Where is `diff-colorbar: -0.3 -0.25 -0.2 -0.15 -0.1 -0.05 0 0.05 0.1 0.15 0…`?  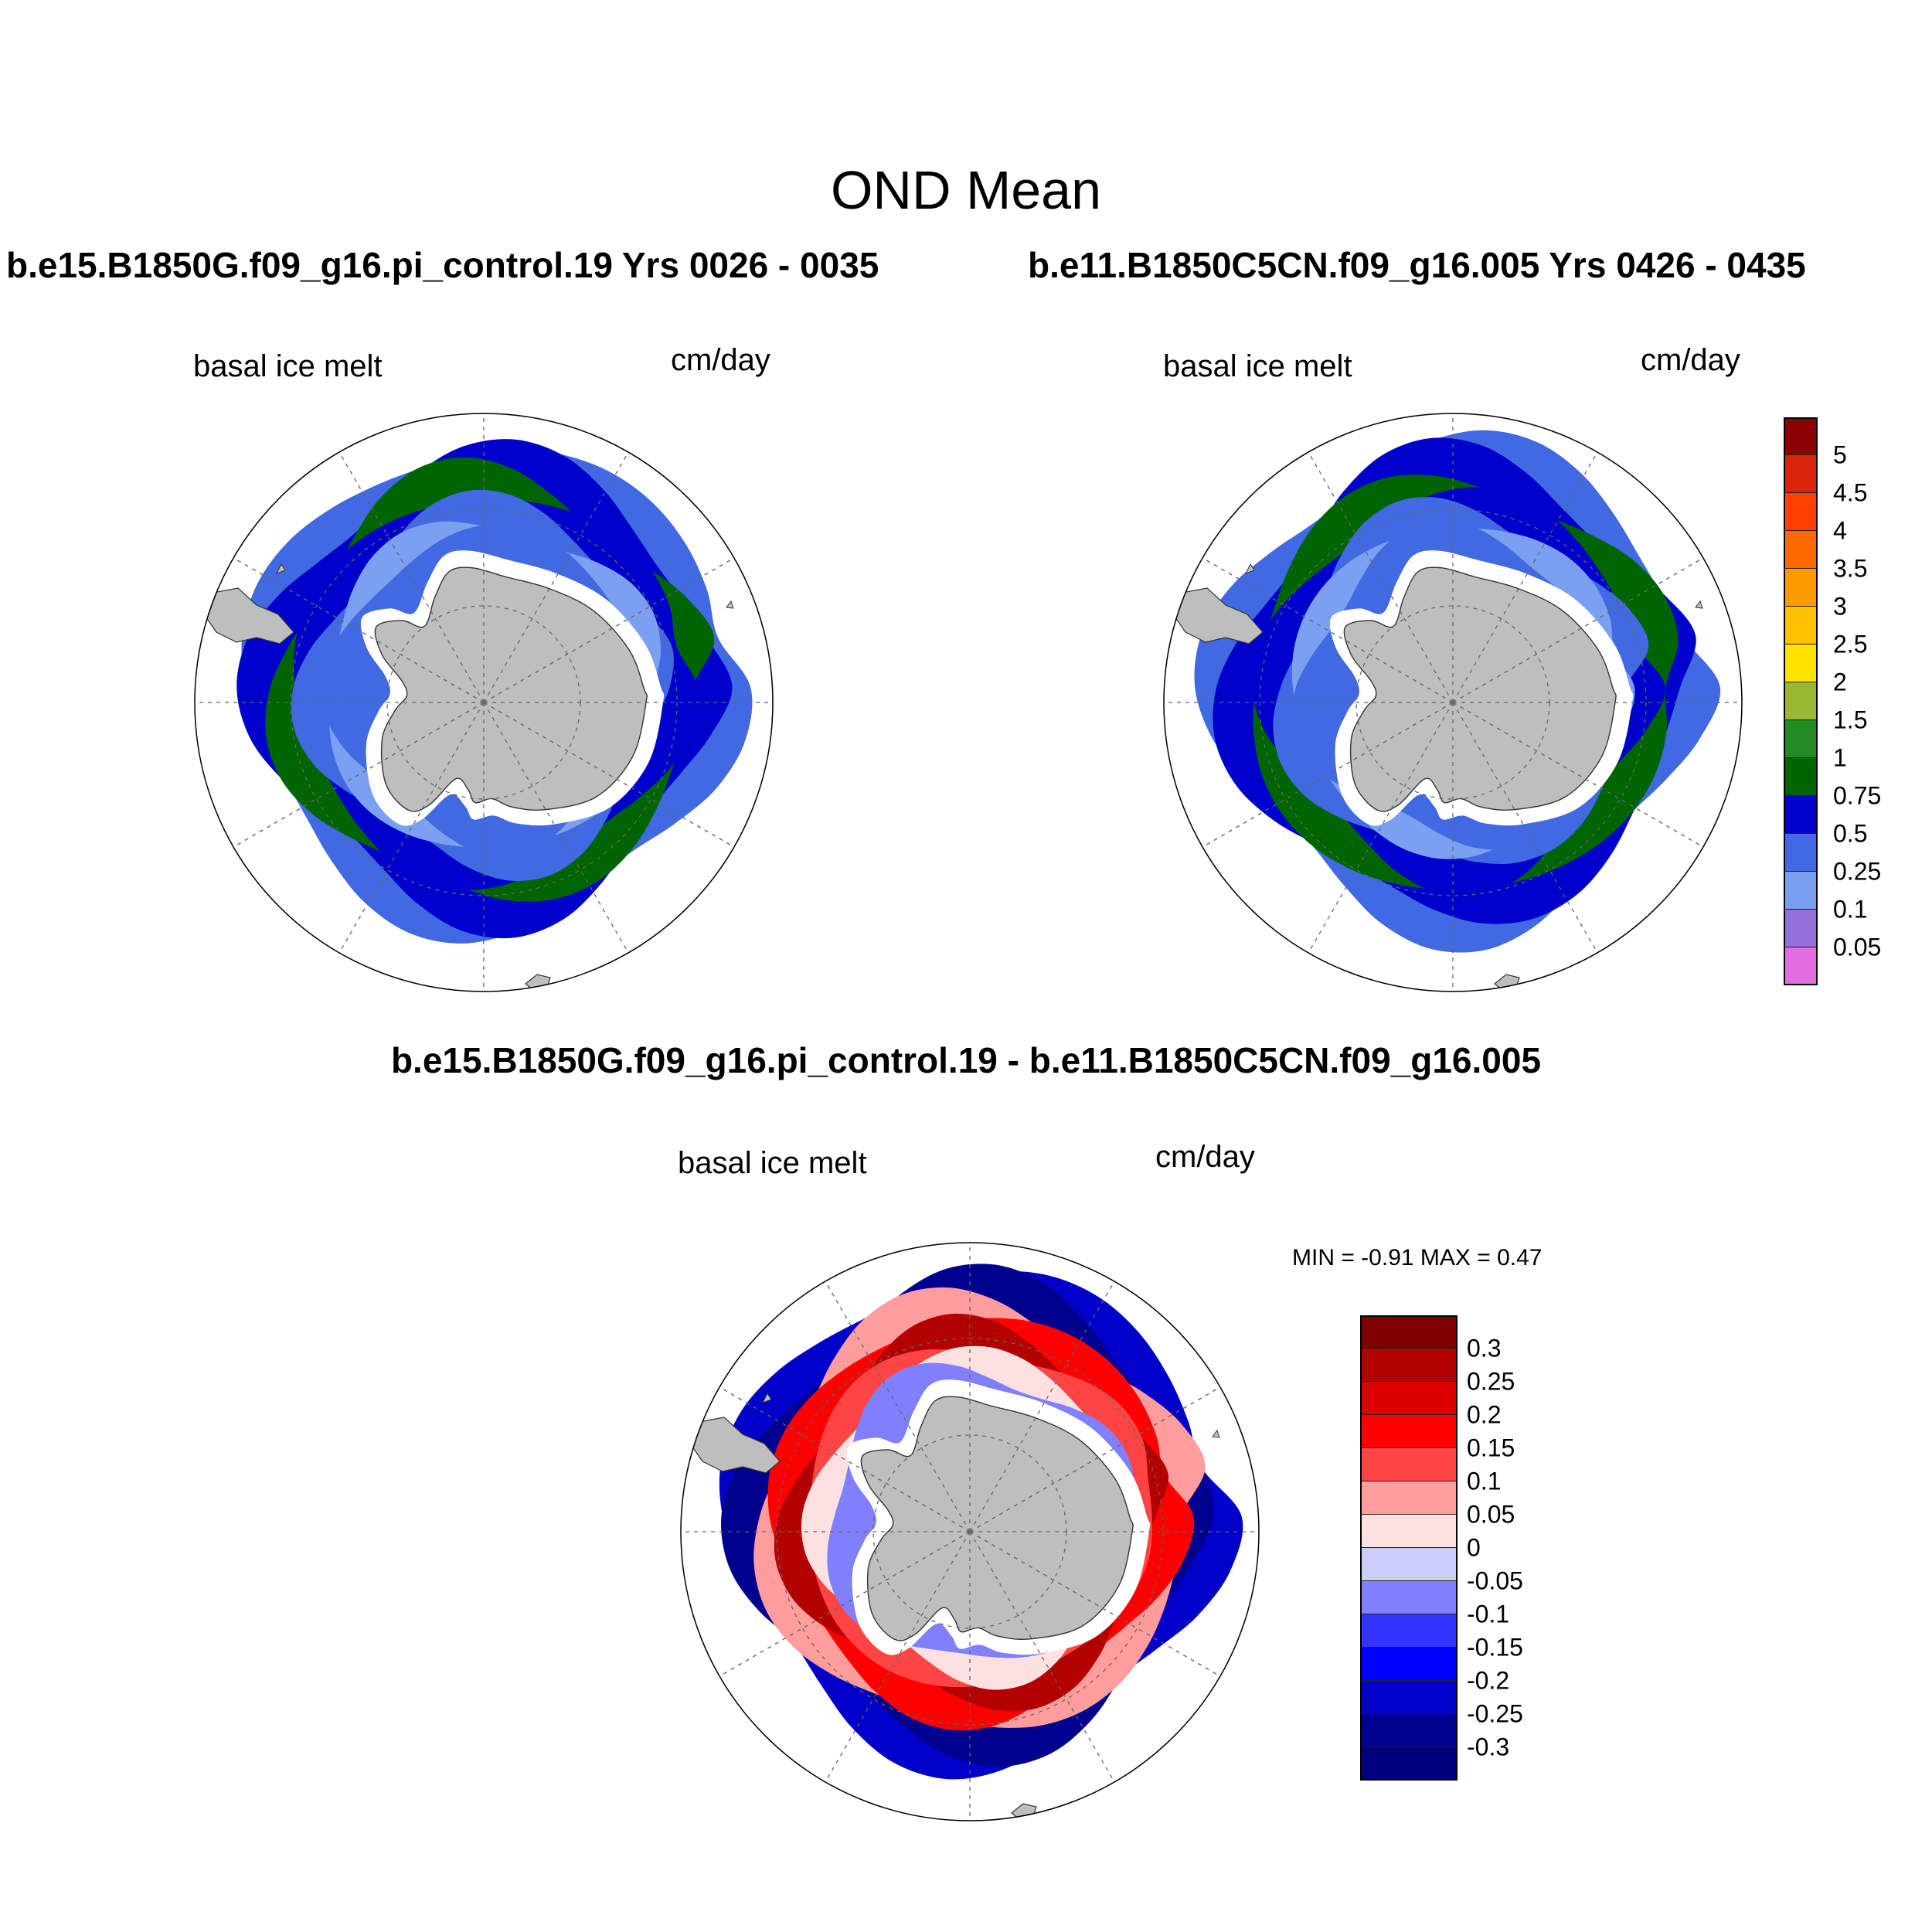 diff-colorbar: -0.3 -0.25 -0.2 -0.15 -0.1 -0.05 0 0.05 0.1 0.15 0… is located at coordinates (1441, 1548).